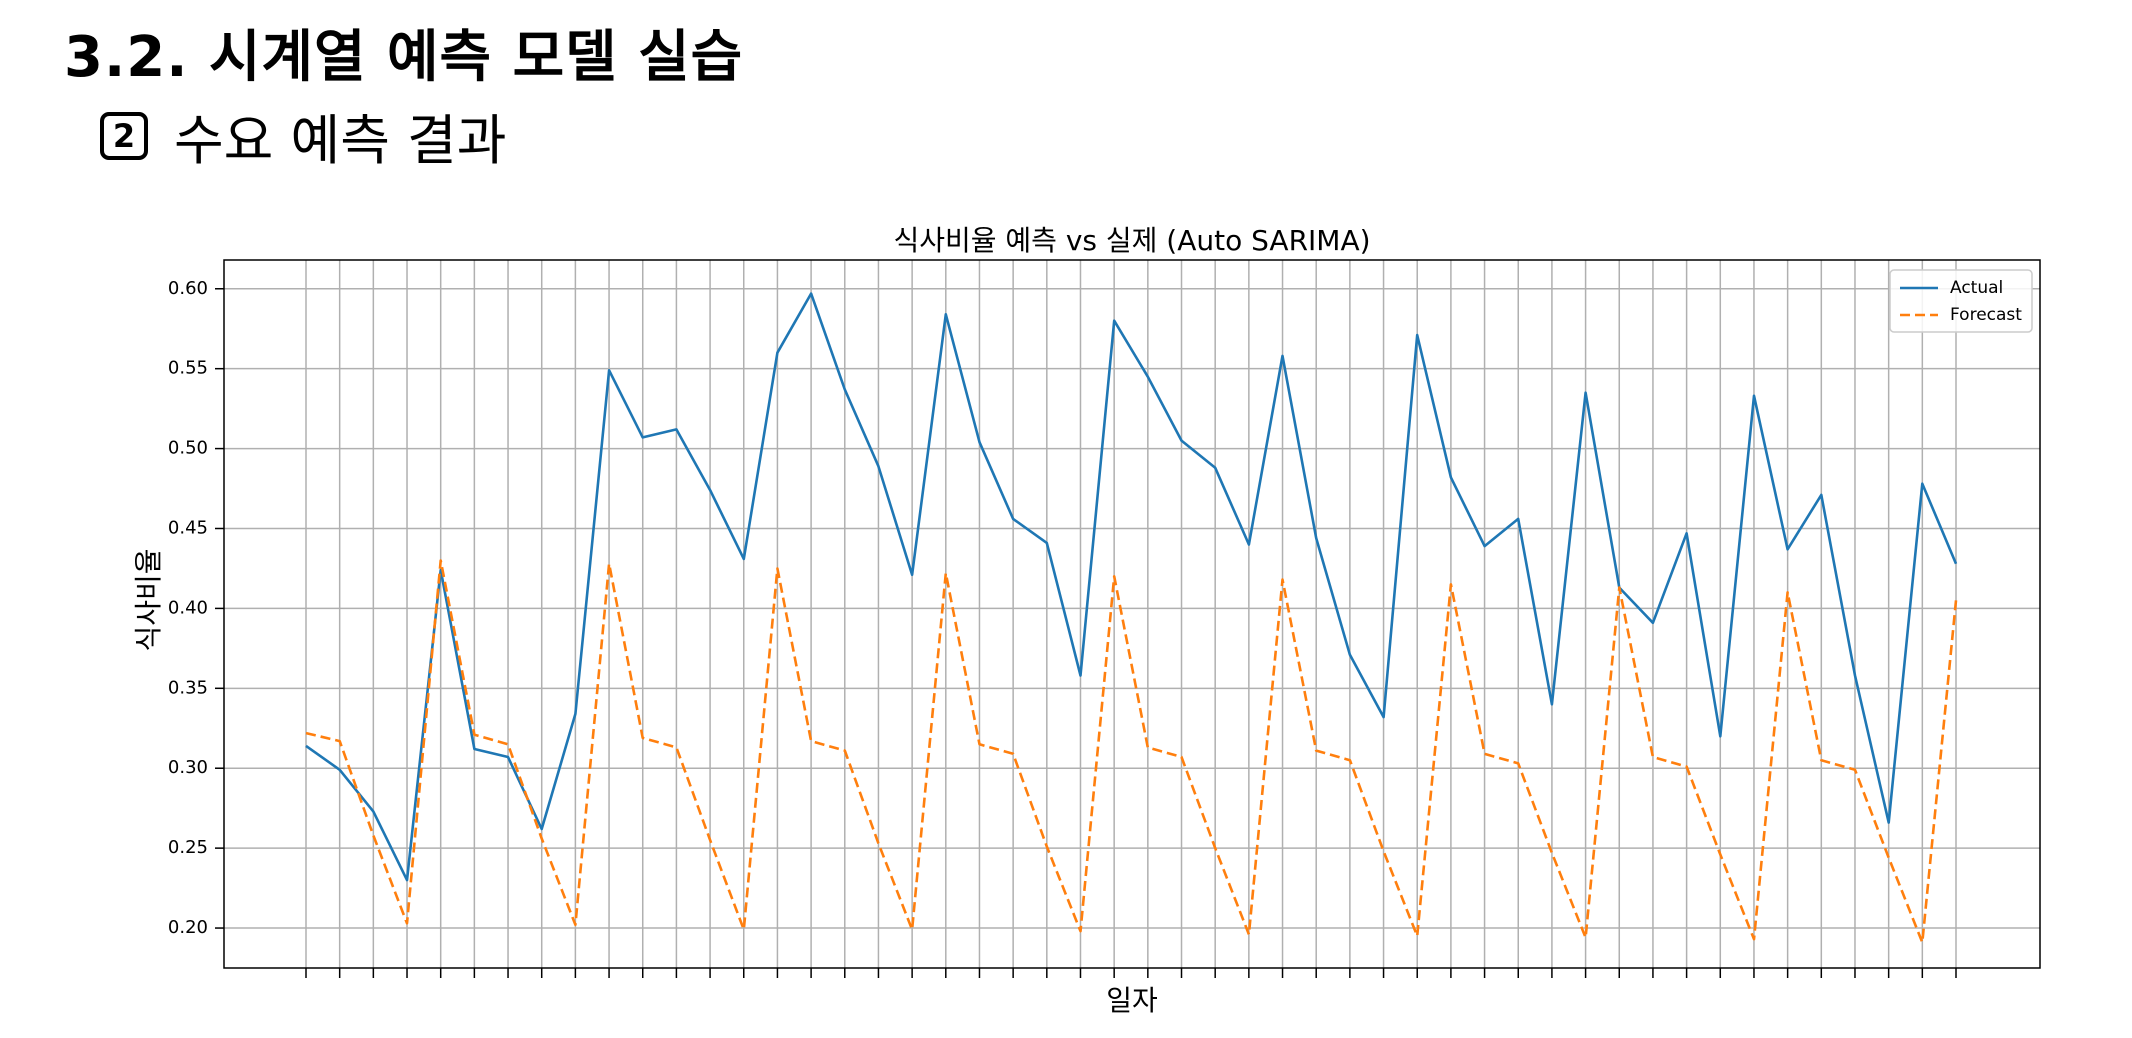  I want to click on legend-label-actual: Actual, so click(1976, 288).